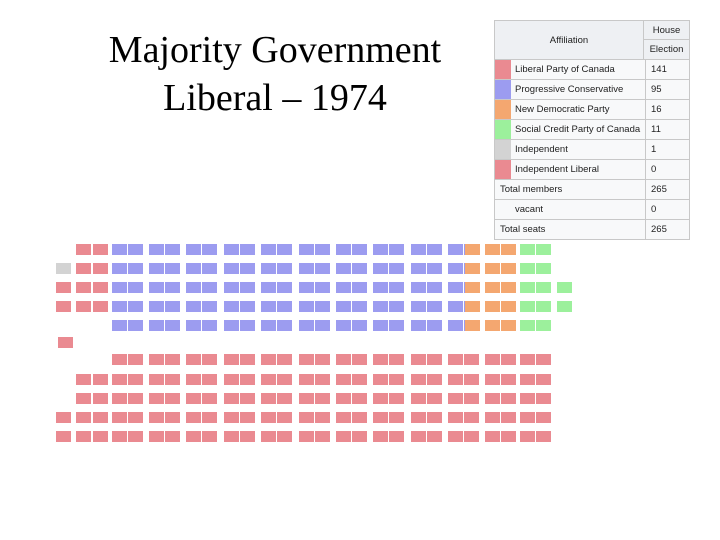 Image resolution: width=720 pixels, height=540 pixels. What do you see at coordinates (668, 209) in the screenshot?
I see `vacant-value: 0` at bounding box center [668, 209].